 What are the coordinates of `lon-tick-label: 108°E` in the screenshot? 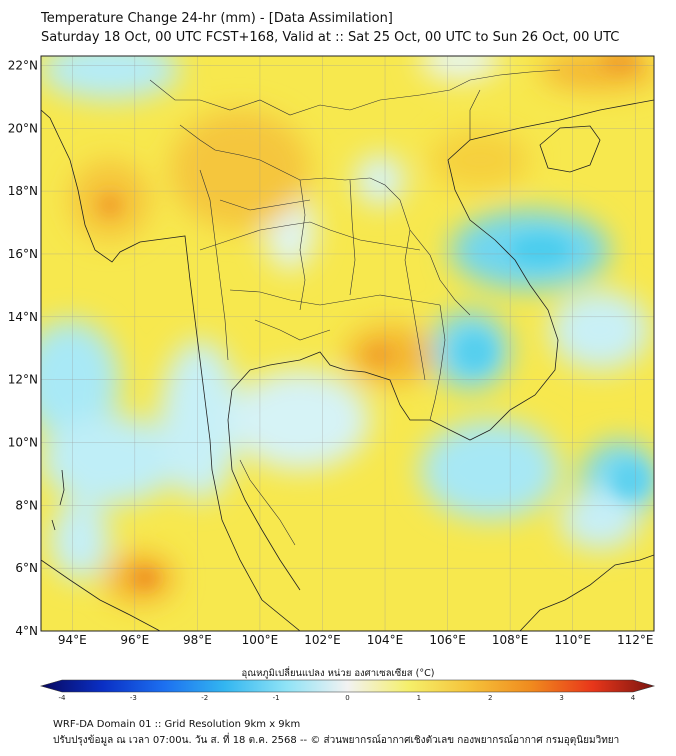 It's located at (510, 640).